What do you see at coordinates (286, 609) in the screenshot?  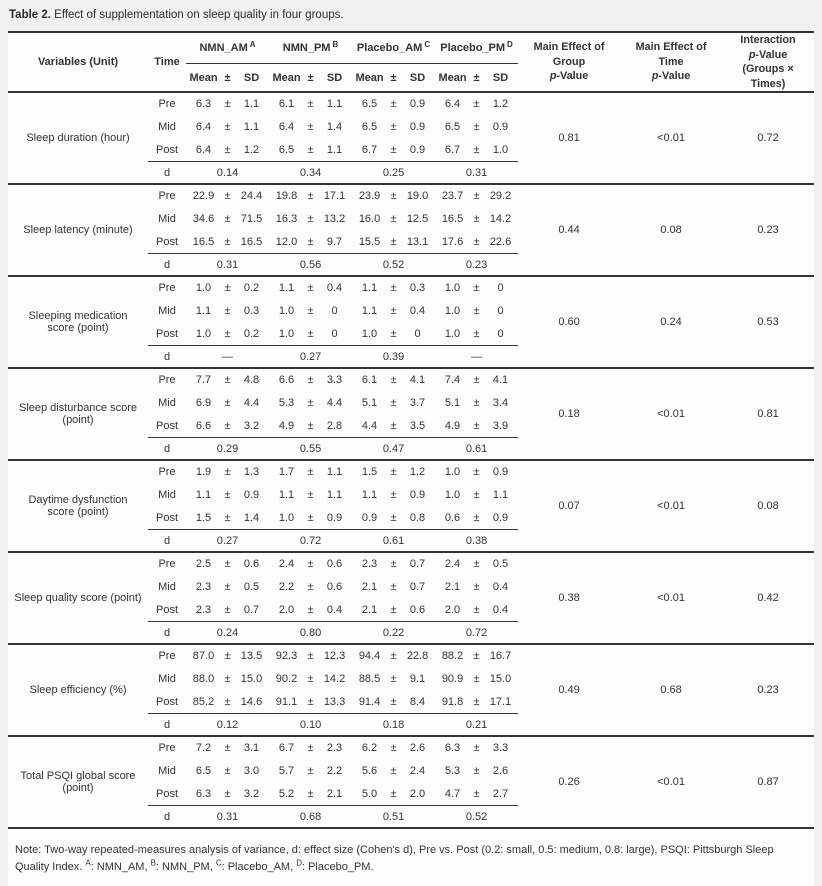 I see `mean-value: 2.0` at bounding box center [286, 609].